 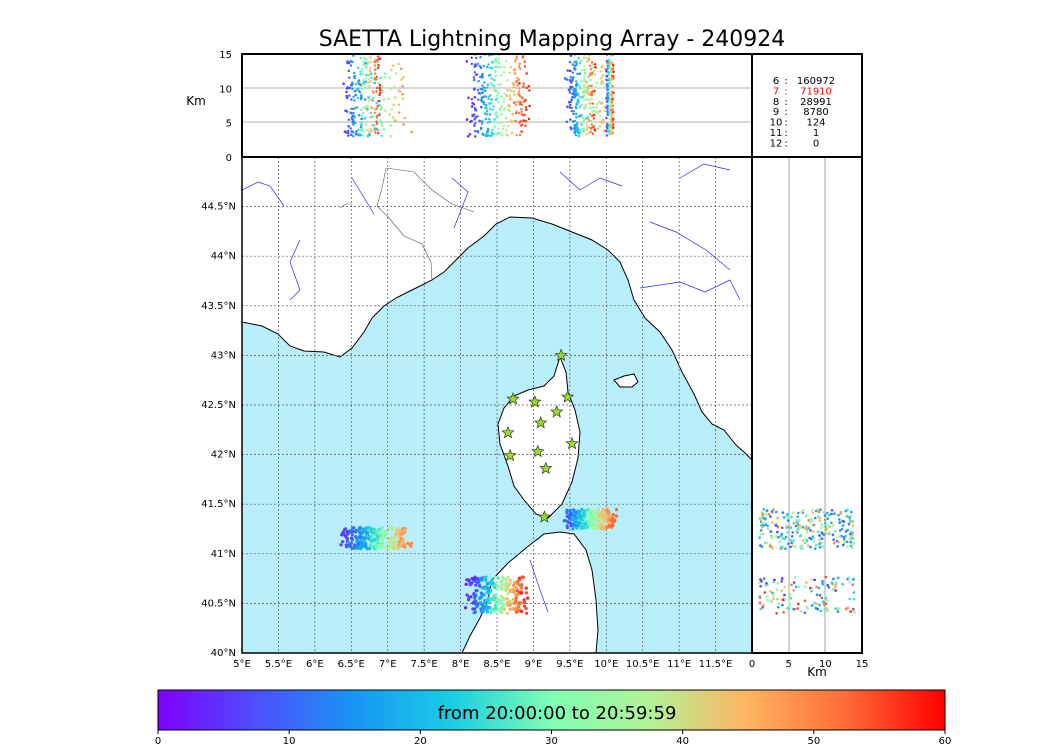 I want to click on count-row: 10: 124, so click(x=798, y=123).